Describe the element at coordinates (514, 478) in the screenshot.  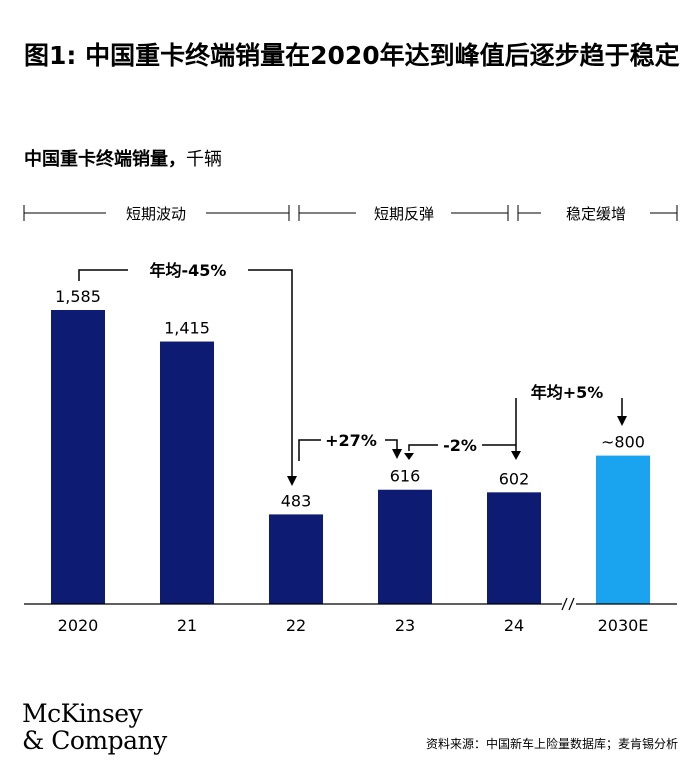
I see `value-label-24: 602` at that location.